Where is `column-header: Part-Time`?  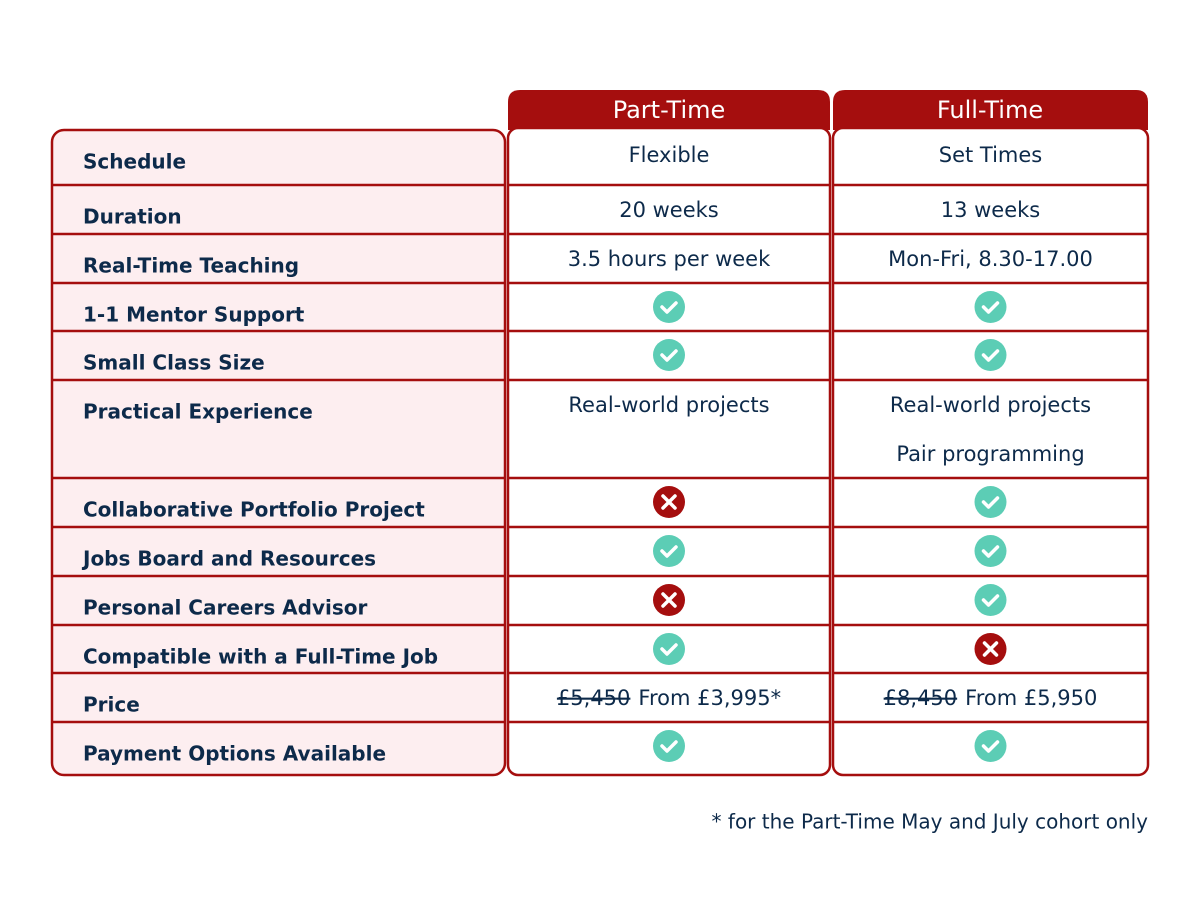
column-header: Part-Time is located at coordinates (669, 110).